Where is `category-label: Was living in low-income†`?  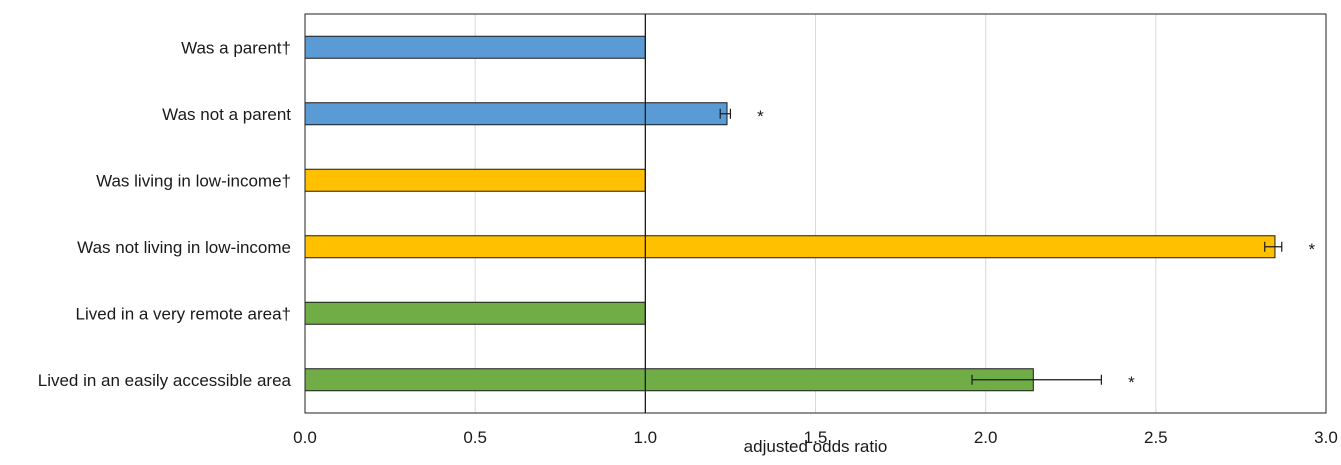
category-label: Was living in low-income† is located at coordinates (193, 180).